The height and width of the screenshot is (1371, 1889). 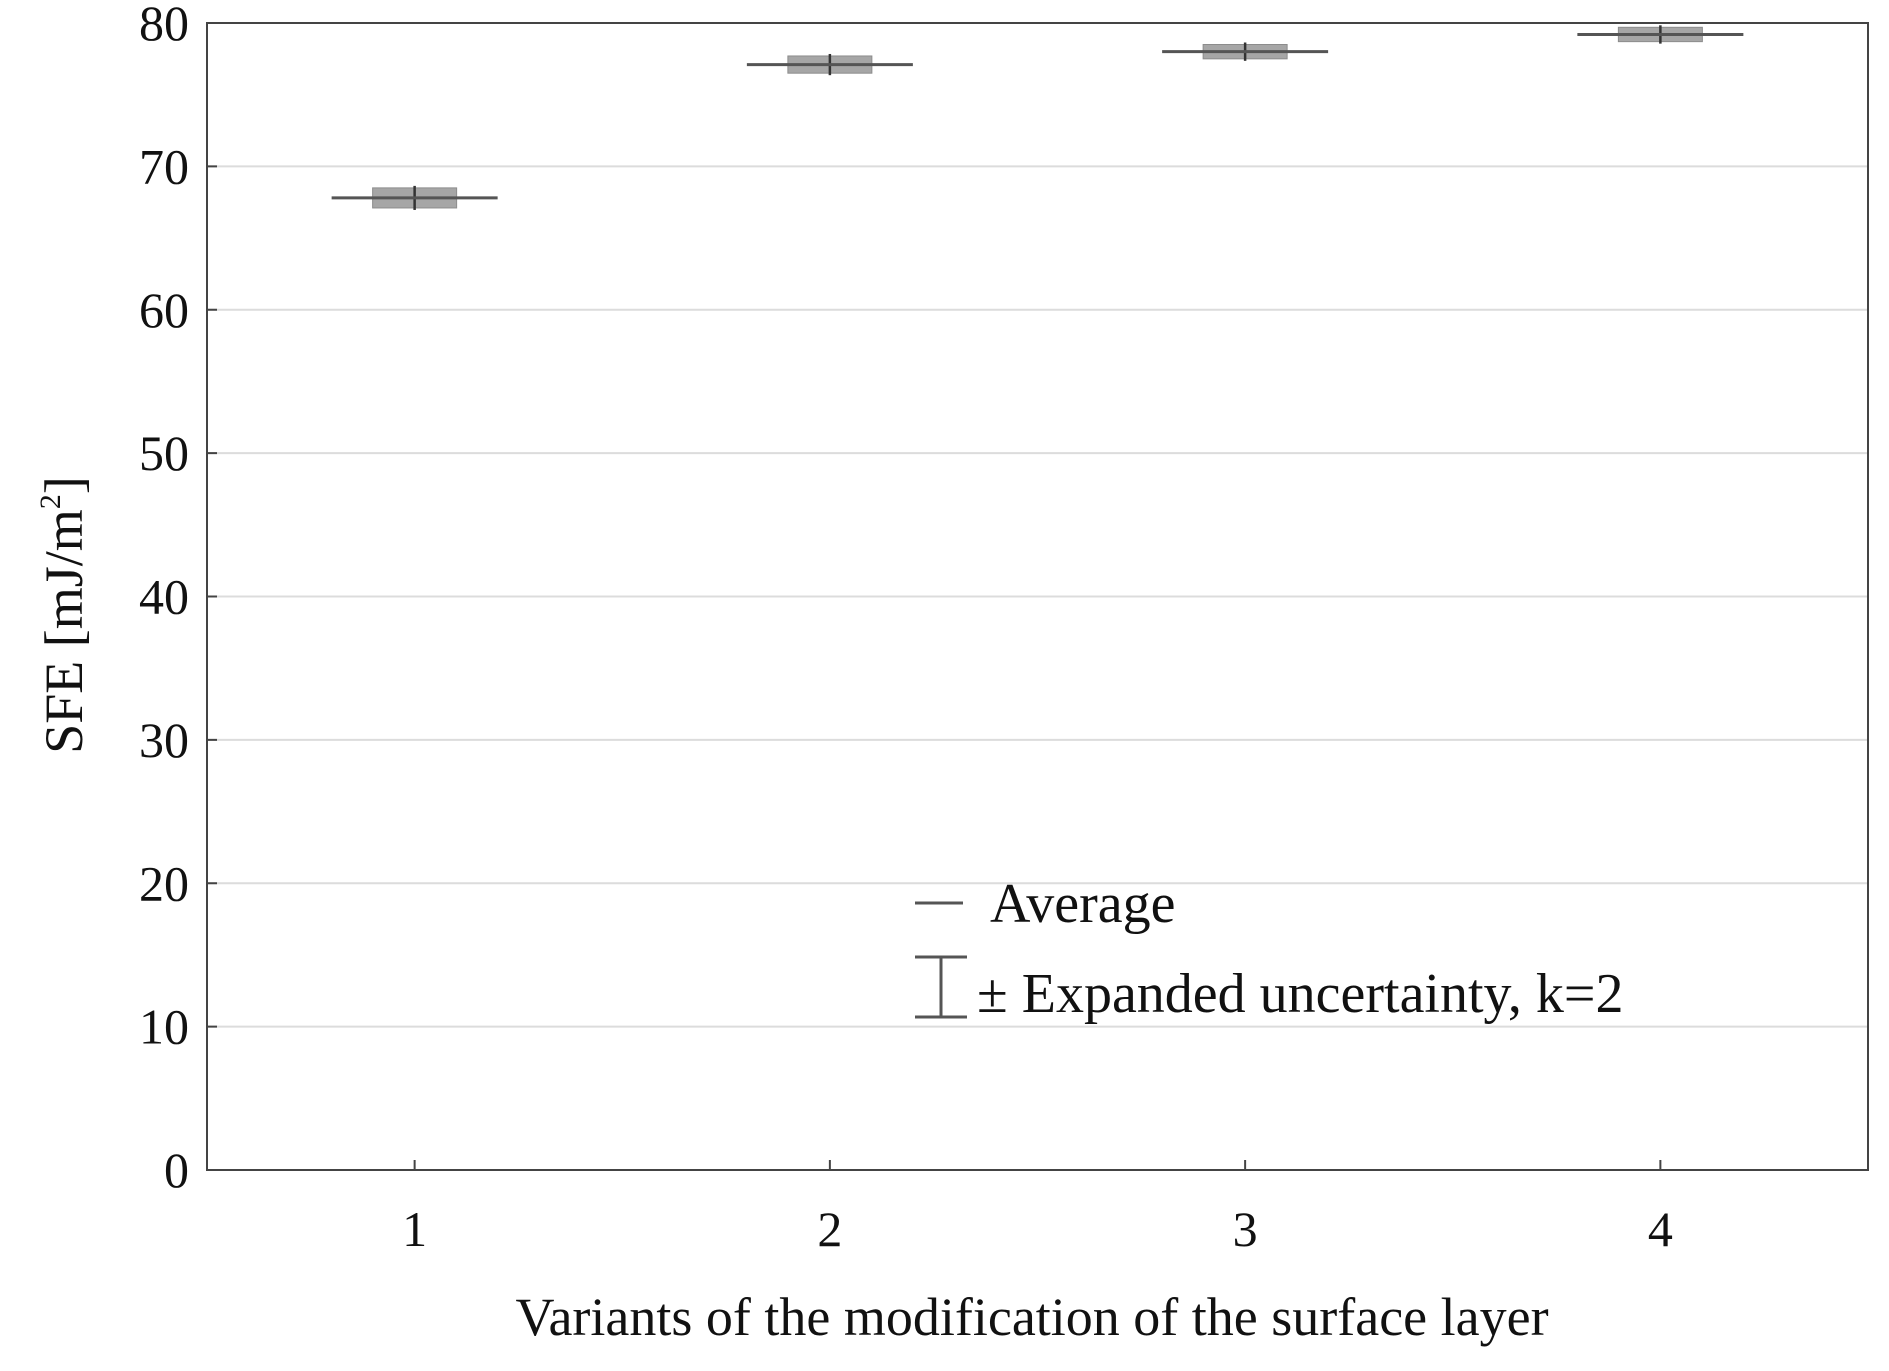 What do you see at coordinates (164, 166) in the screenshot?
I see `y-tick-label: 70` at bounding box center [164, 166].